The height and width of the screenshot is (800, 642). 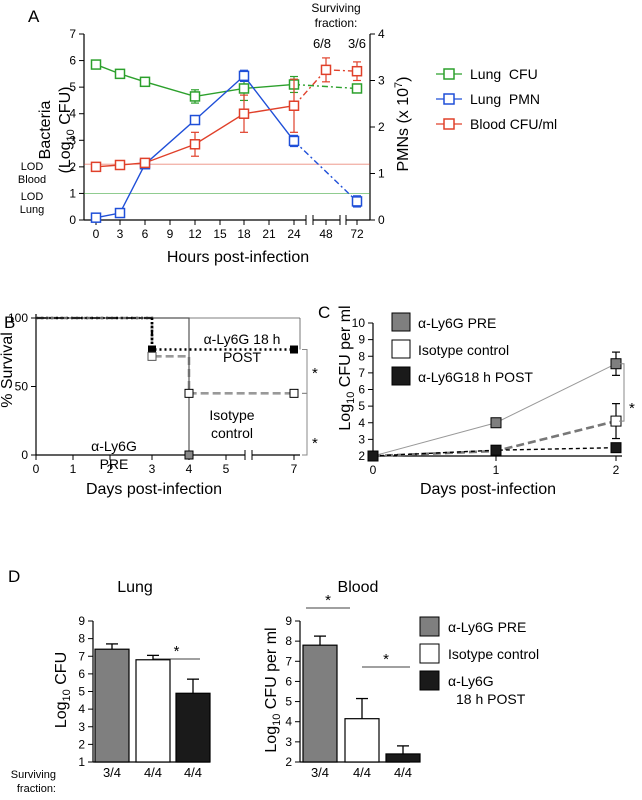 What do you see at coordinates (381, 127) in the screenshot?
I see `panel-a-ytick-right-label: 2` at bounding box center [381, 127].